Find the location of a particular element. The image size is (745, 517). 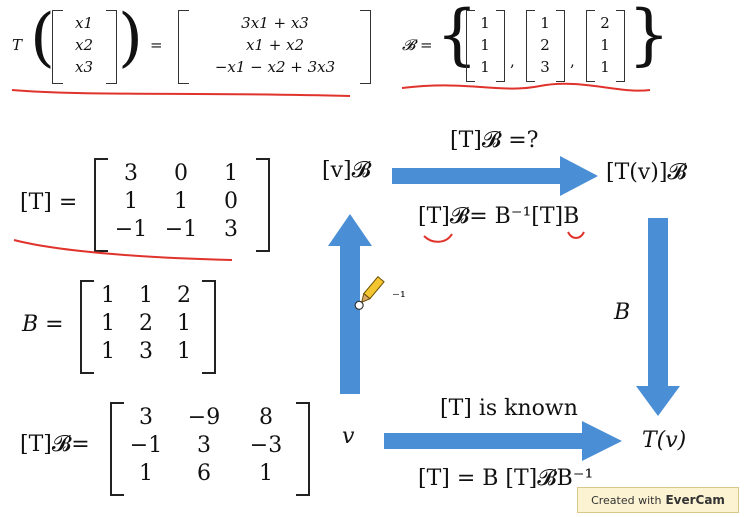

basis-vector-1: 1 1 1 is located at coordinates (485, 45).